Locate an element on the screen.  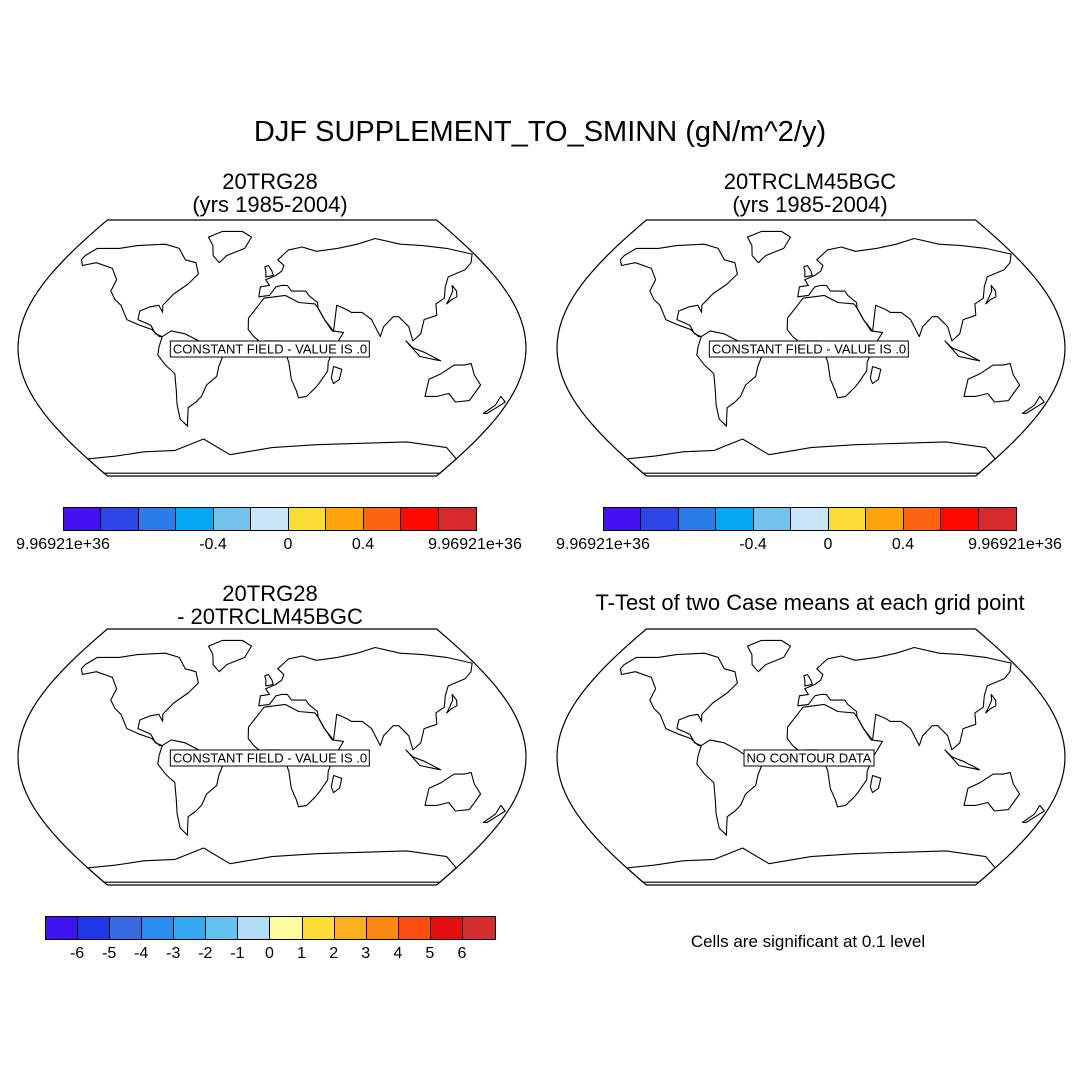
panel-2-colorbar is located at coordinates (810, 519).